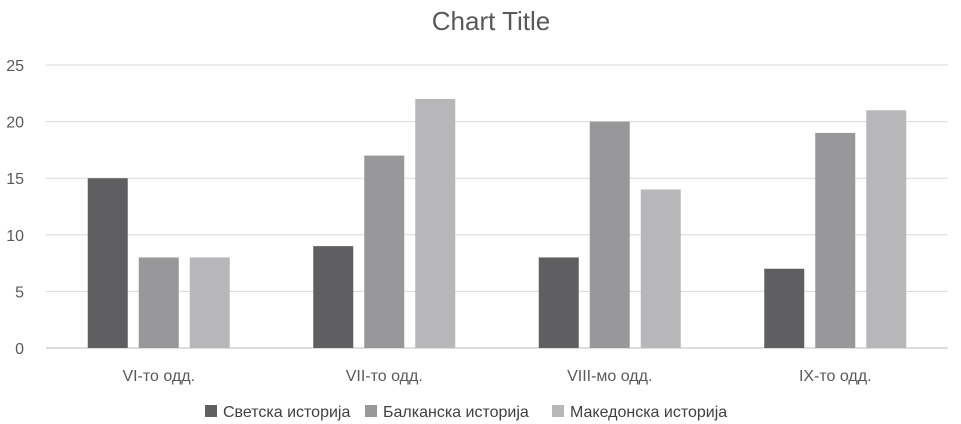 The height and width of the screenshot is (424, 961). I want to click on legend-label: Балканска историја, so click(456, 412).